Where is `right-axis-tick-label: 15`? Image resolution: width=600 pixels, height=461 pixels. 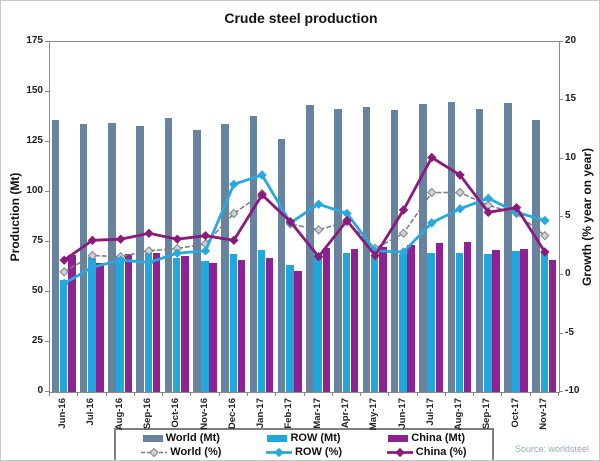 right-axis-tick-label: 15 is located at coordinates (571, 99).